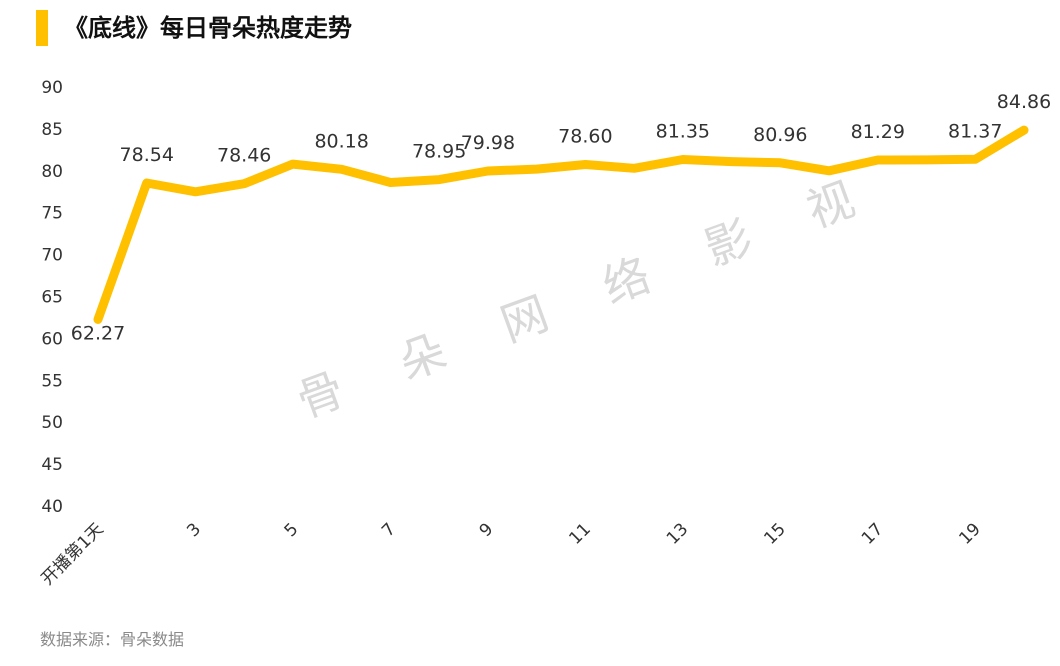 This screenshot has height=666, width=1060. I want to click on data-label: 78.95, so click(439, 152).